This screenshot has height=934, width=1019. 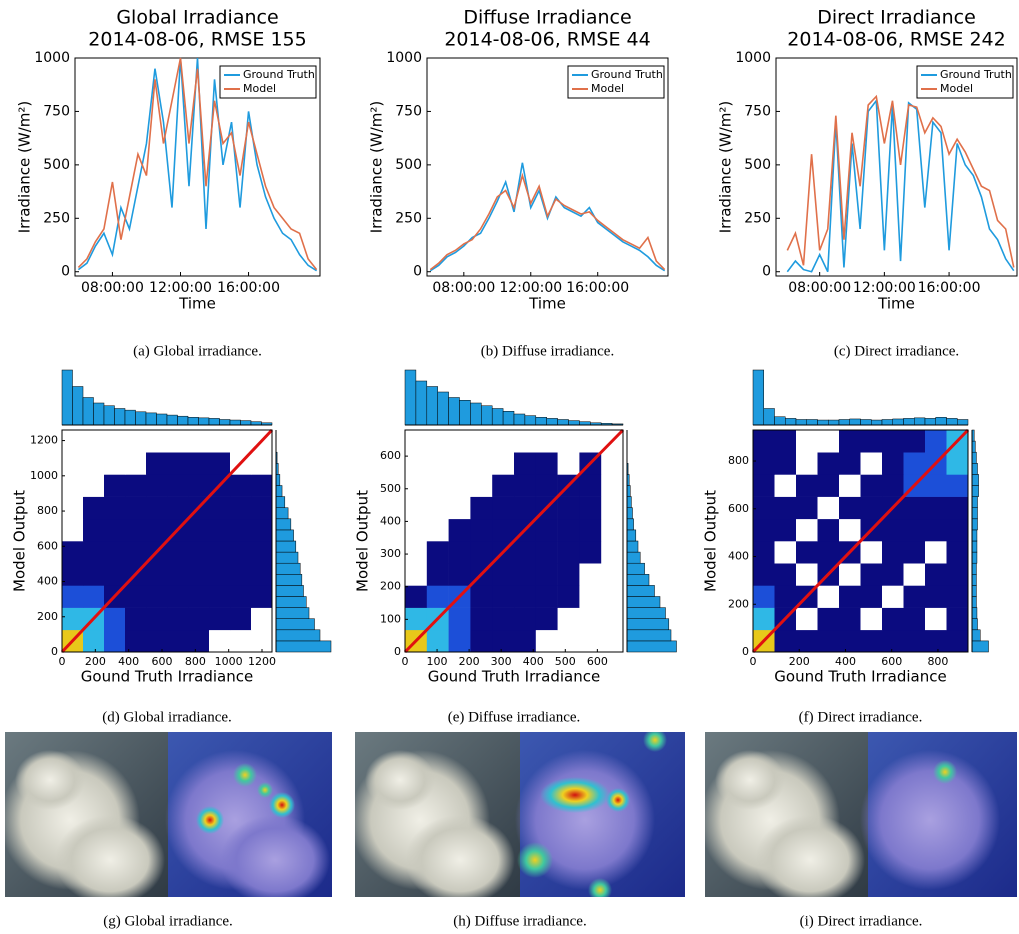 I want to click on x-tick-label: 600, so click(x=162, y=661).